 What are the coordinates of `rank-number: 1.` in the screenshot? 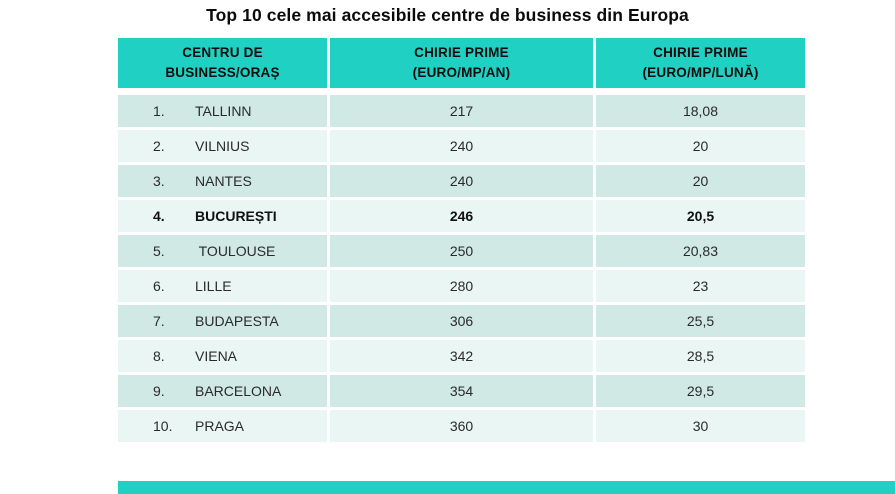 It's located at (159, 111).